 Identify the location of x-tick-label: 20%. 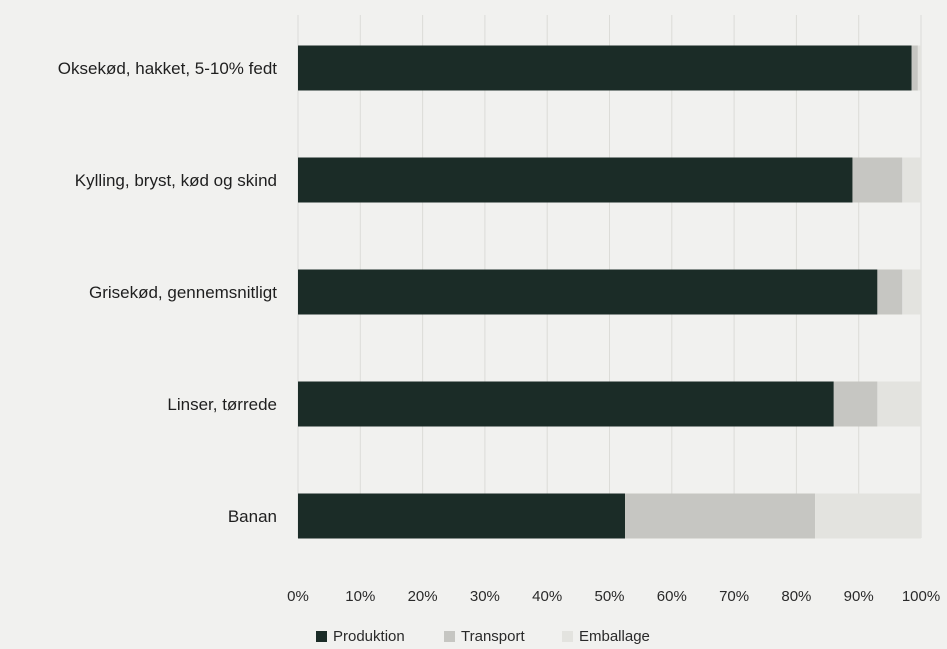
(423, 596).